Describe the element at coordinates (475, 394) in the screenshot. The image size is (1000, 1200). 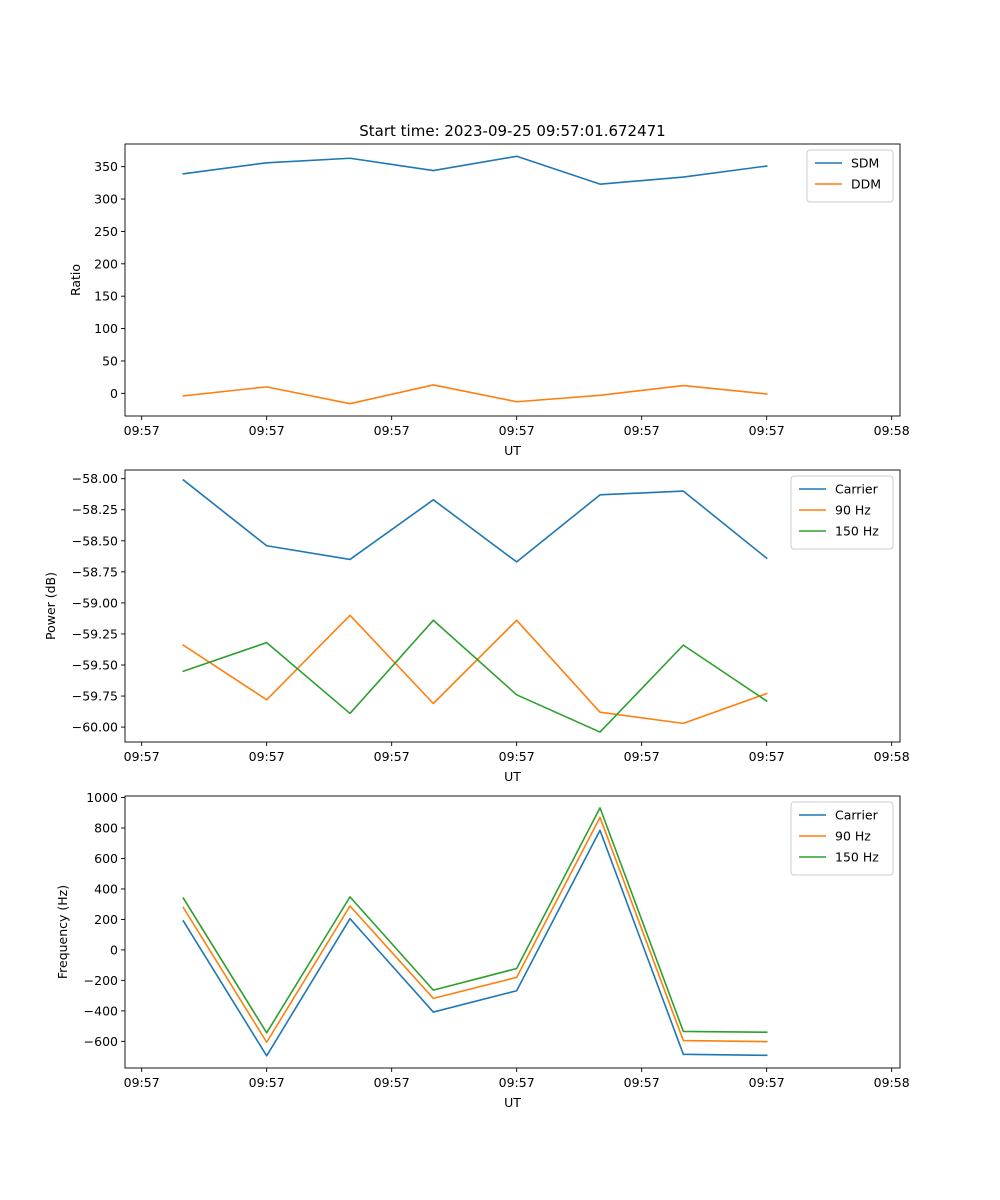
I see `series-line-ddm` at that location.